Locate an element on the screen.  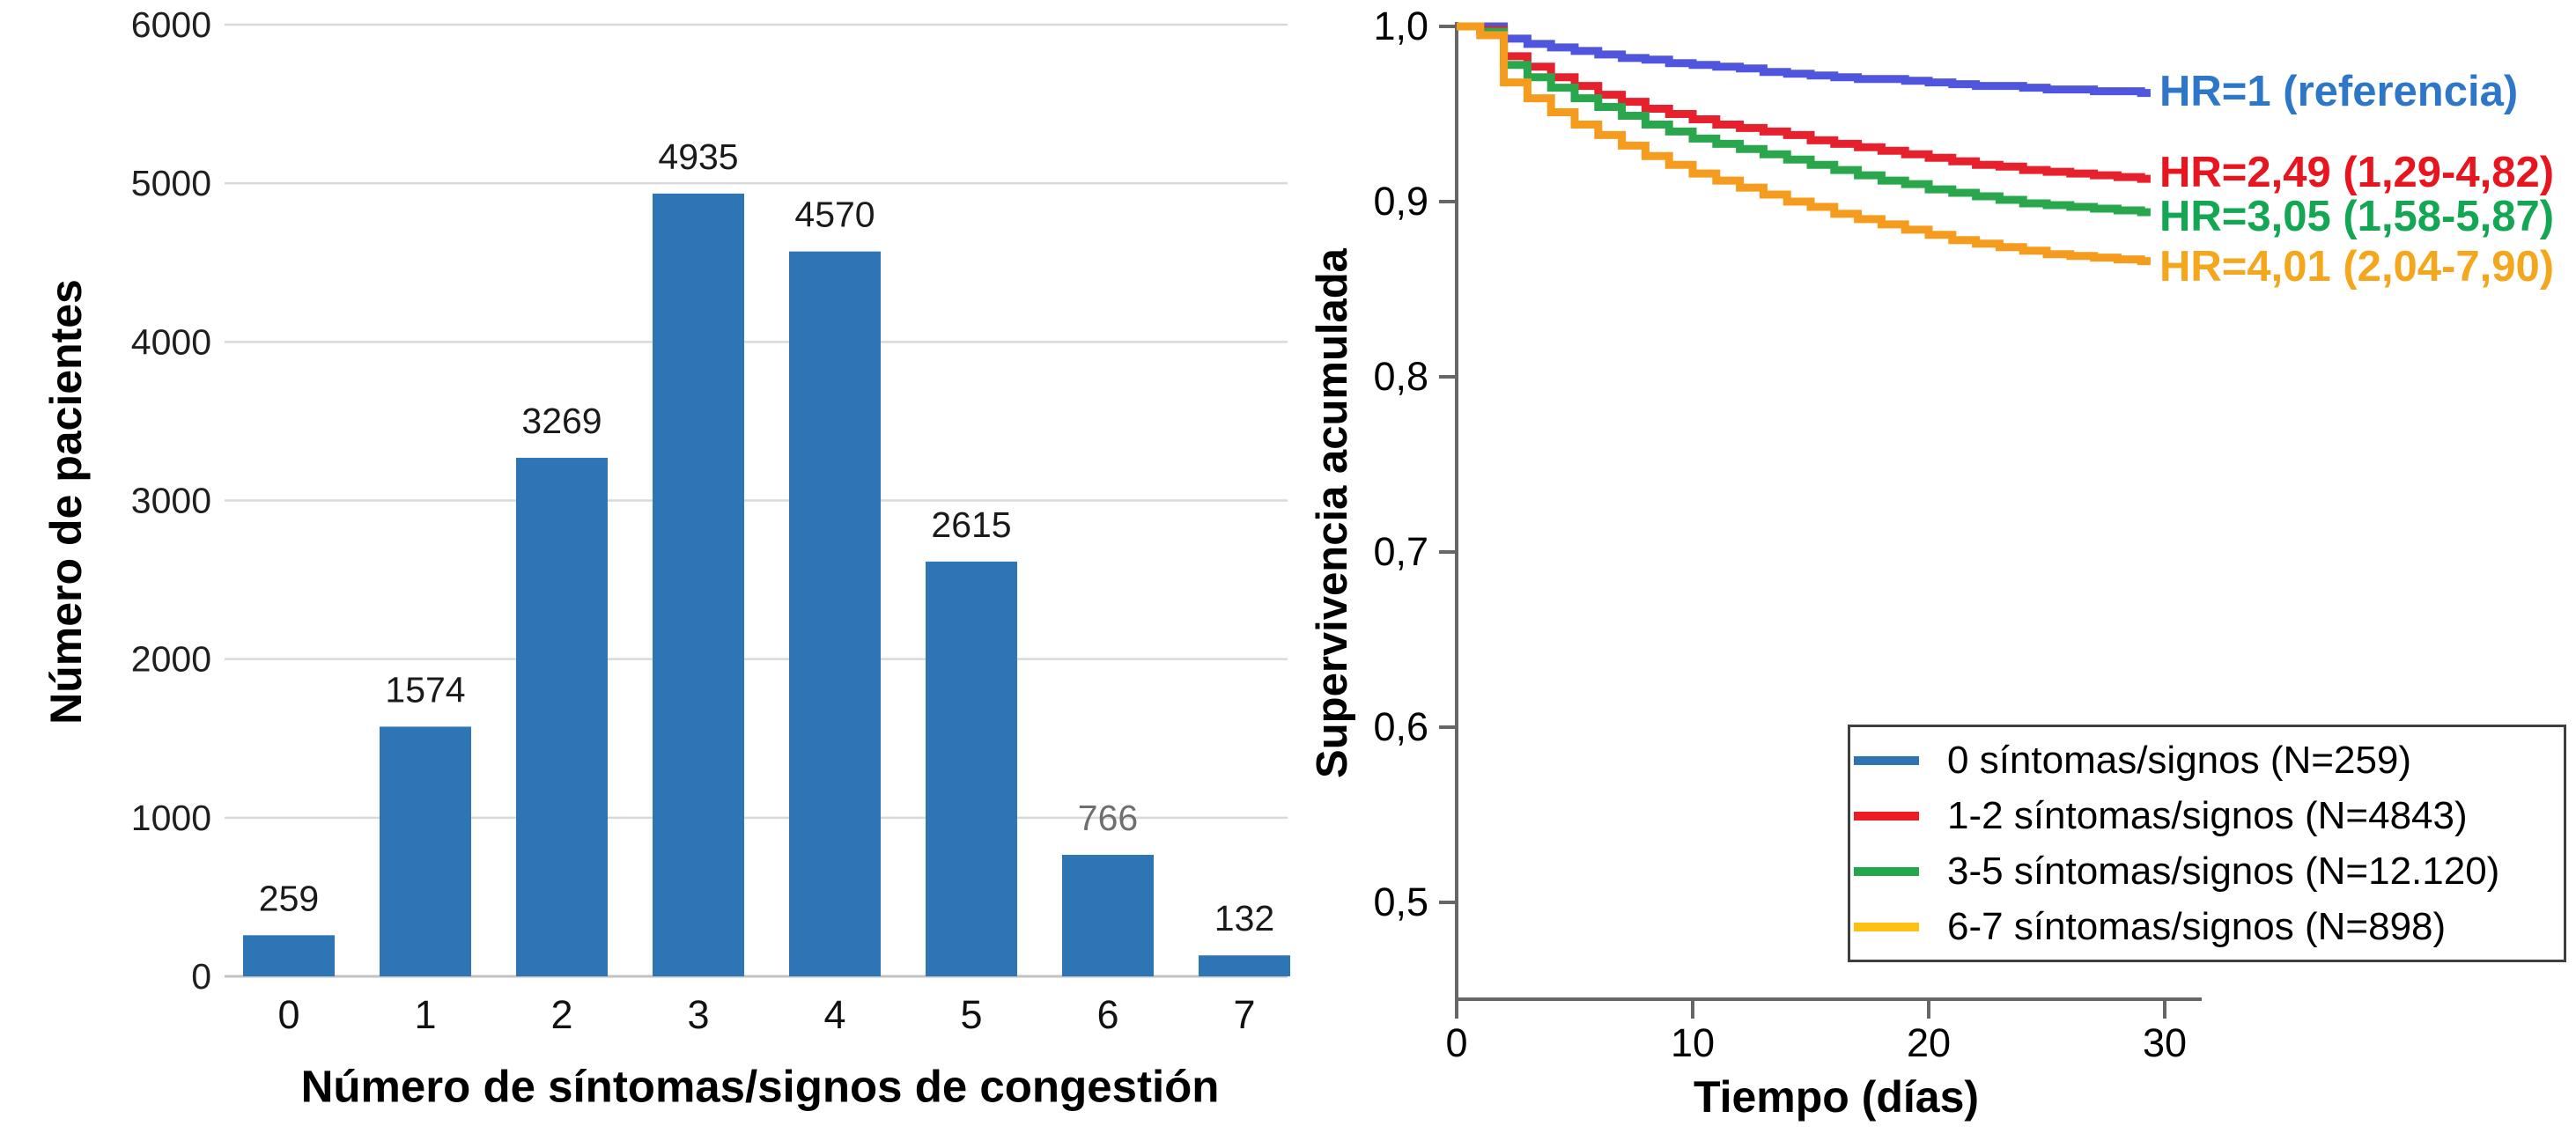
bar-value-label: 766 is located at coordinates (1108, 818).